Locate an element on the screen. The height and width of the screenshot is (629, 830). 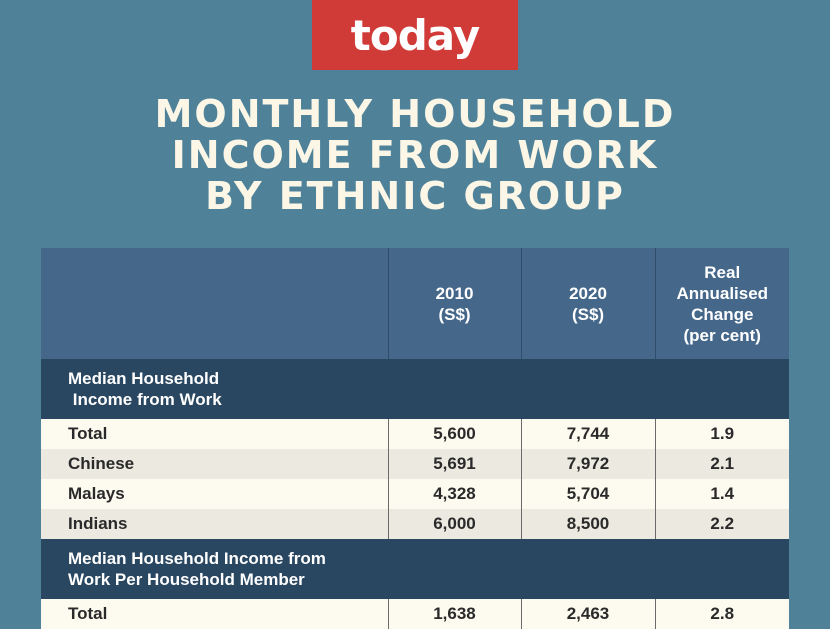
title-line: MONTHLY HOUSEHOLD is located at coordinates (415, 114).